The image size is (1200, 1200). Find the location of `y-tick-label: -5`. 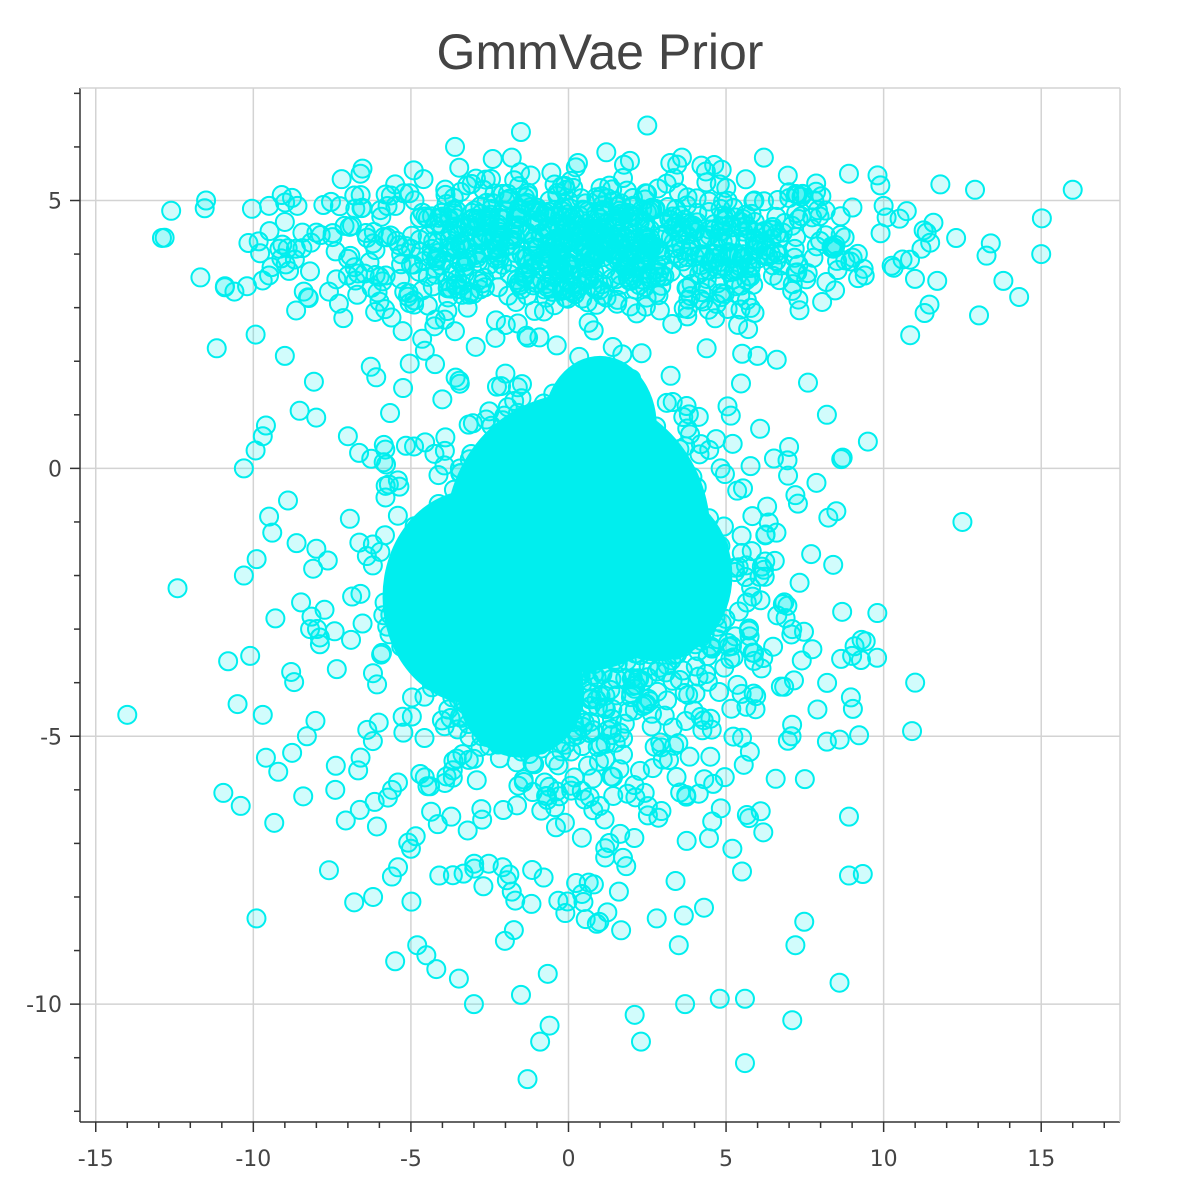

y-tick-label: -5 is located at coordinates (51, 737).